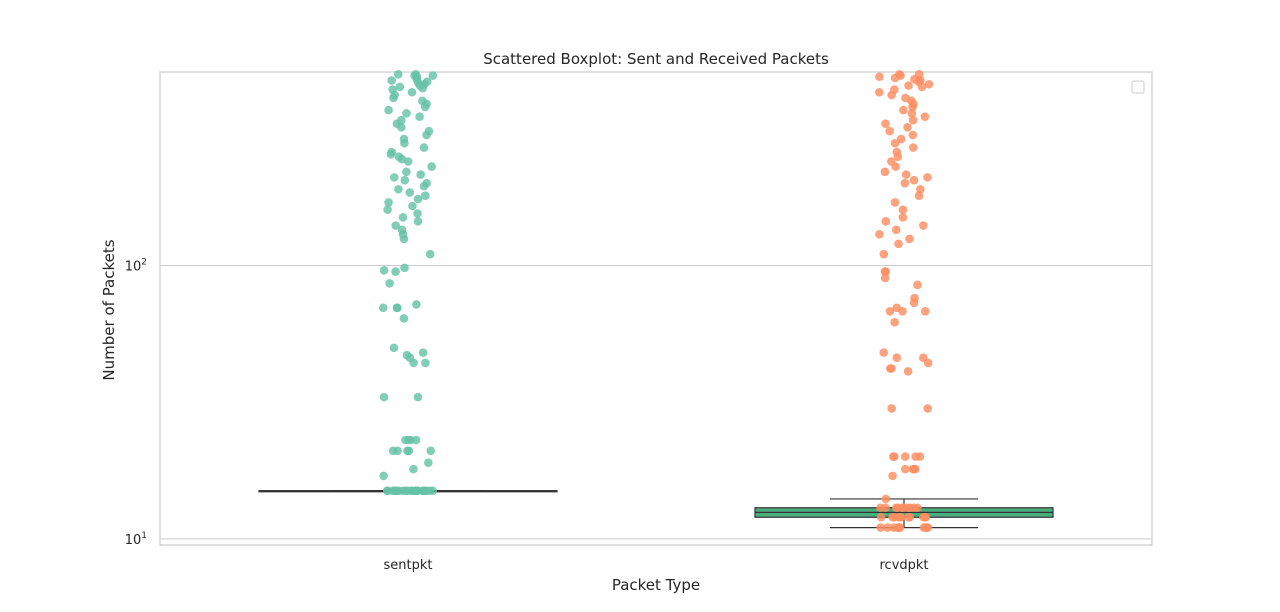 The width and height of the screenshot is (1280, 612). What do you see at coordinates (109, 309) in the screenshot?
I see `y-axis-label: Number of Packets` at bounding box center [109, 309].